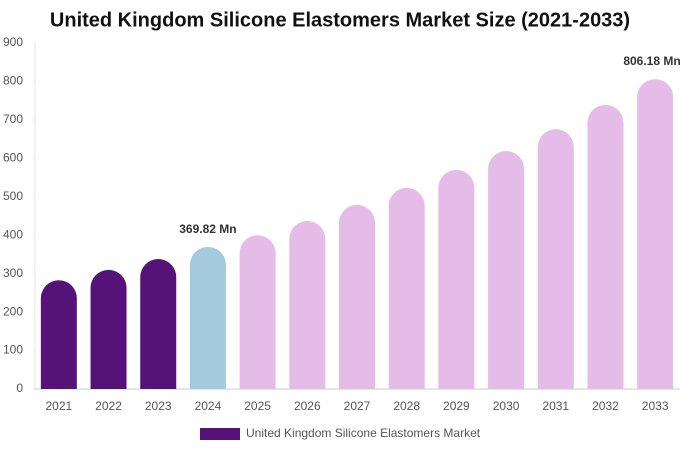  What do you see at coordinates (357, 406) in the screenshot?
I see `x-tick-label: 2027` at bounding box center [357, 406].